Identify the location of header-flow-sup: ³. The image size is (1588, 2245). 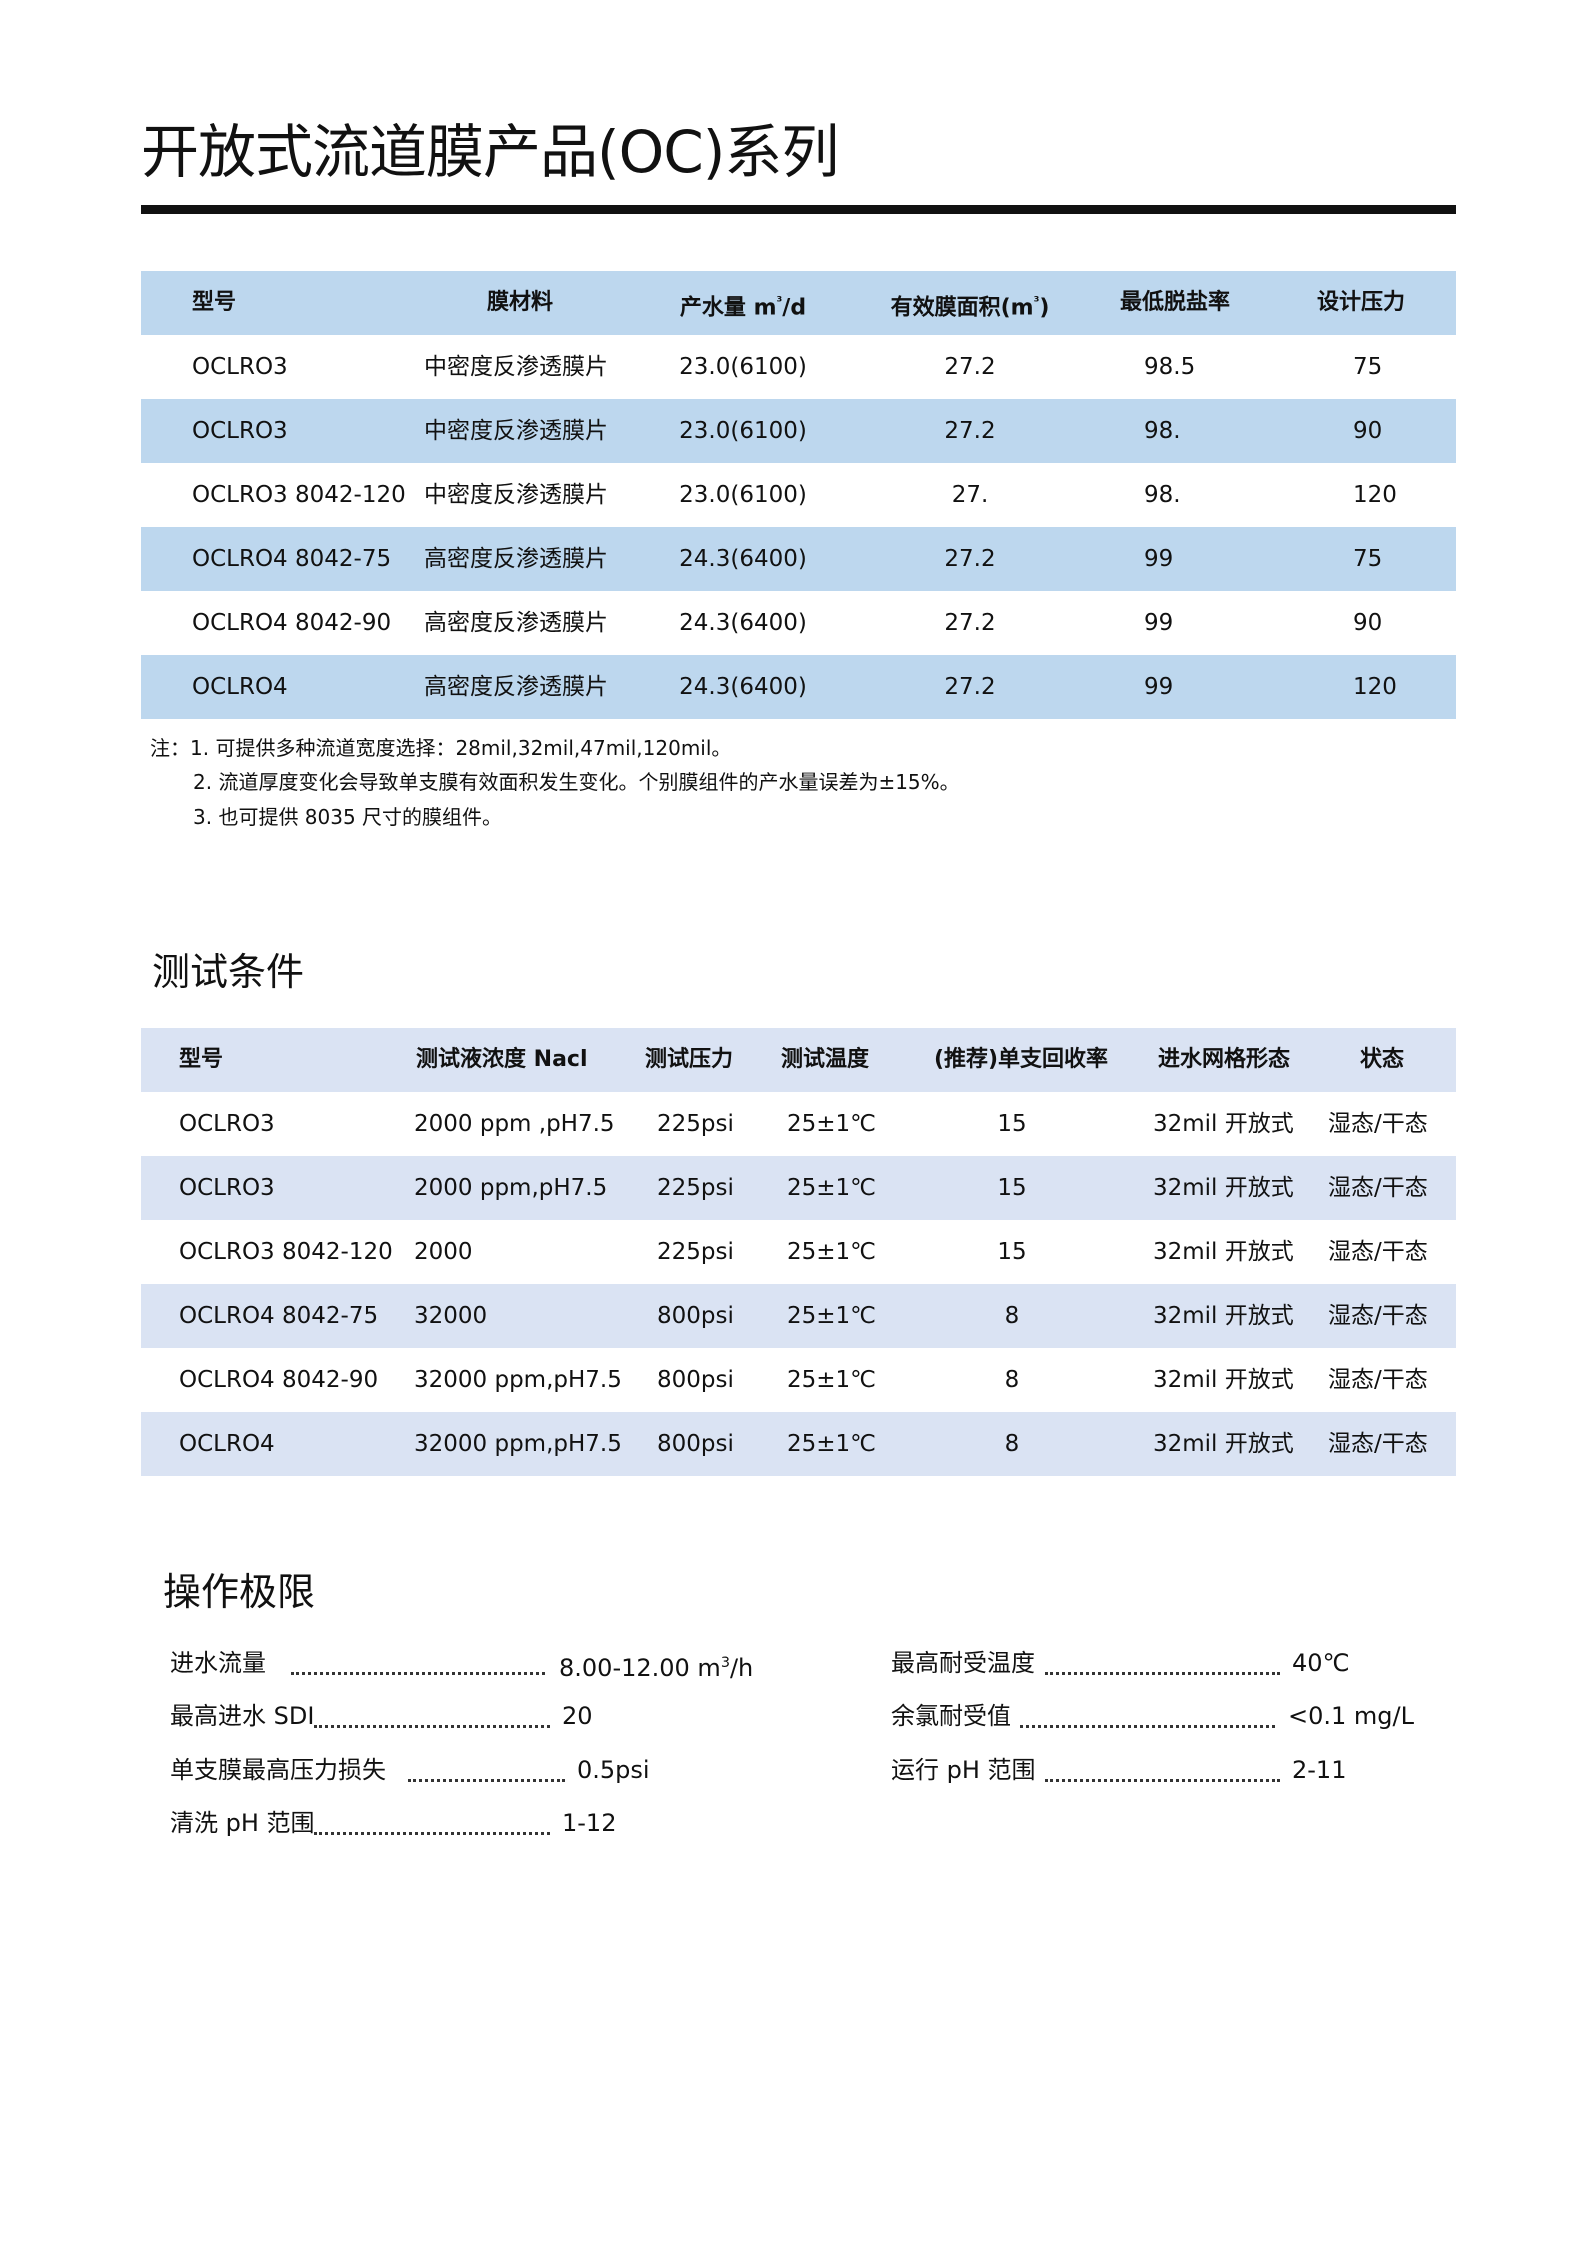
(779, 302).